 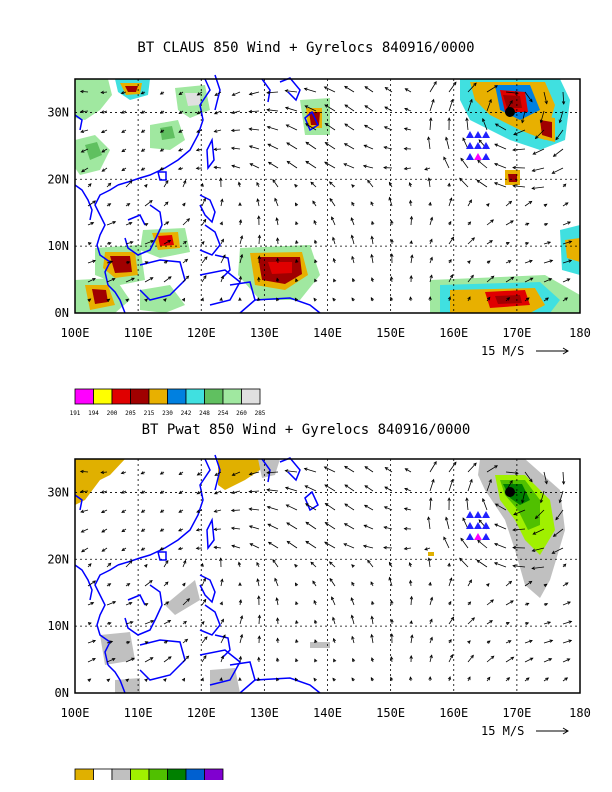 What do you see at coordinates (168, 402) in the screenshot?
I see `colorbar: 191 194 200 205 215 230 242 248 254 260 285` at bounding box center [168, 402].